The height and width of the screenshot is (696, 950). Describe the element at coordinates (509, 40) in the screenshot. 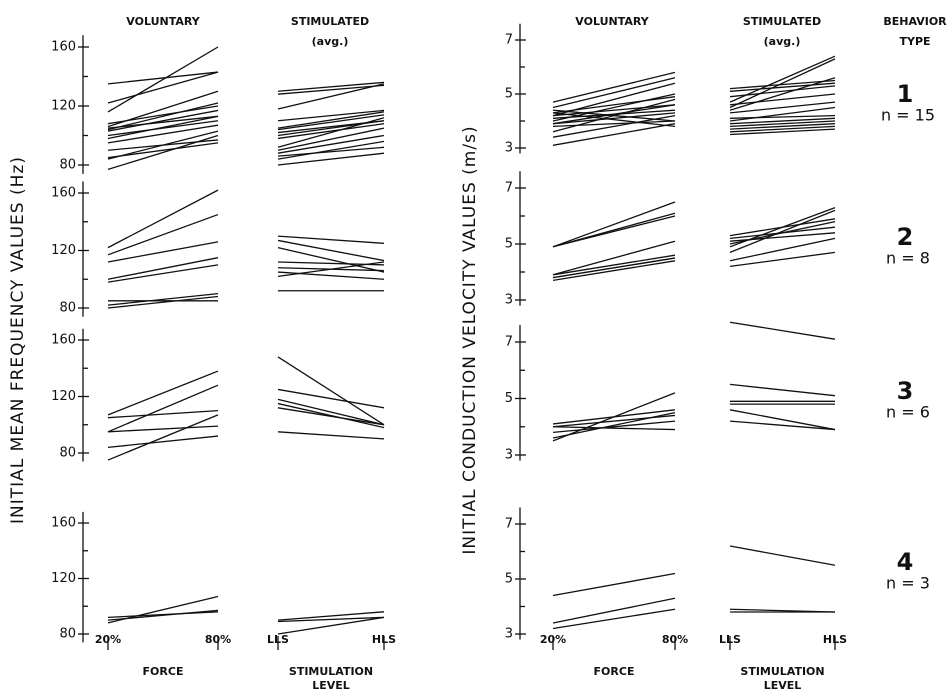

I see `y-tick-label: 7` at that location.